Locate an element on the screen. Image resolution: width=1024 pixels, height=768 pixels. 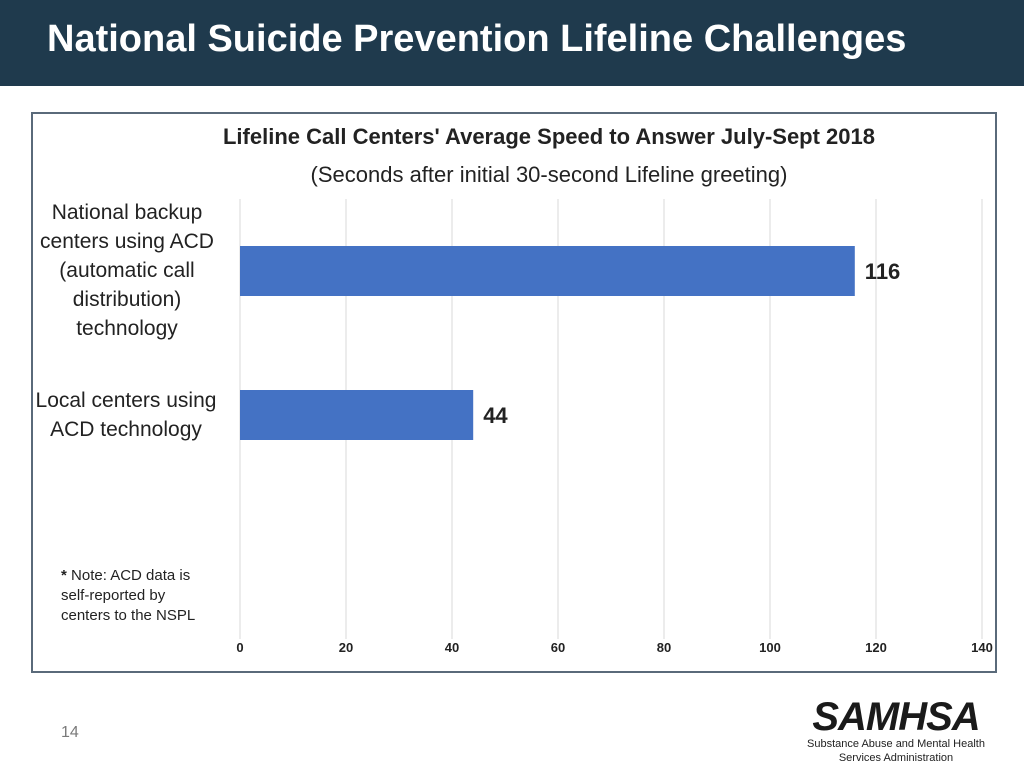
x-tick-label: 100 is located at coordinates (770, 647).